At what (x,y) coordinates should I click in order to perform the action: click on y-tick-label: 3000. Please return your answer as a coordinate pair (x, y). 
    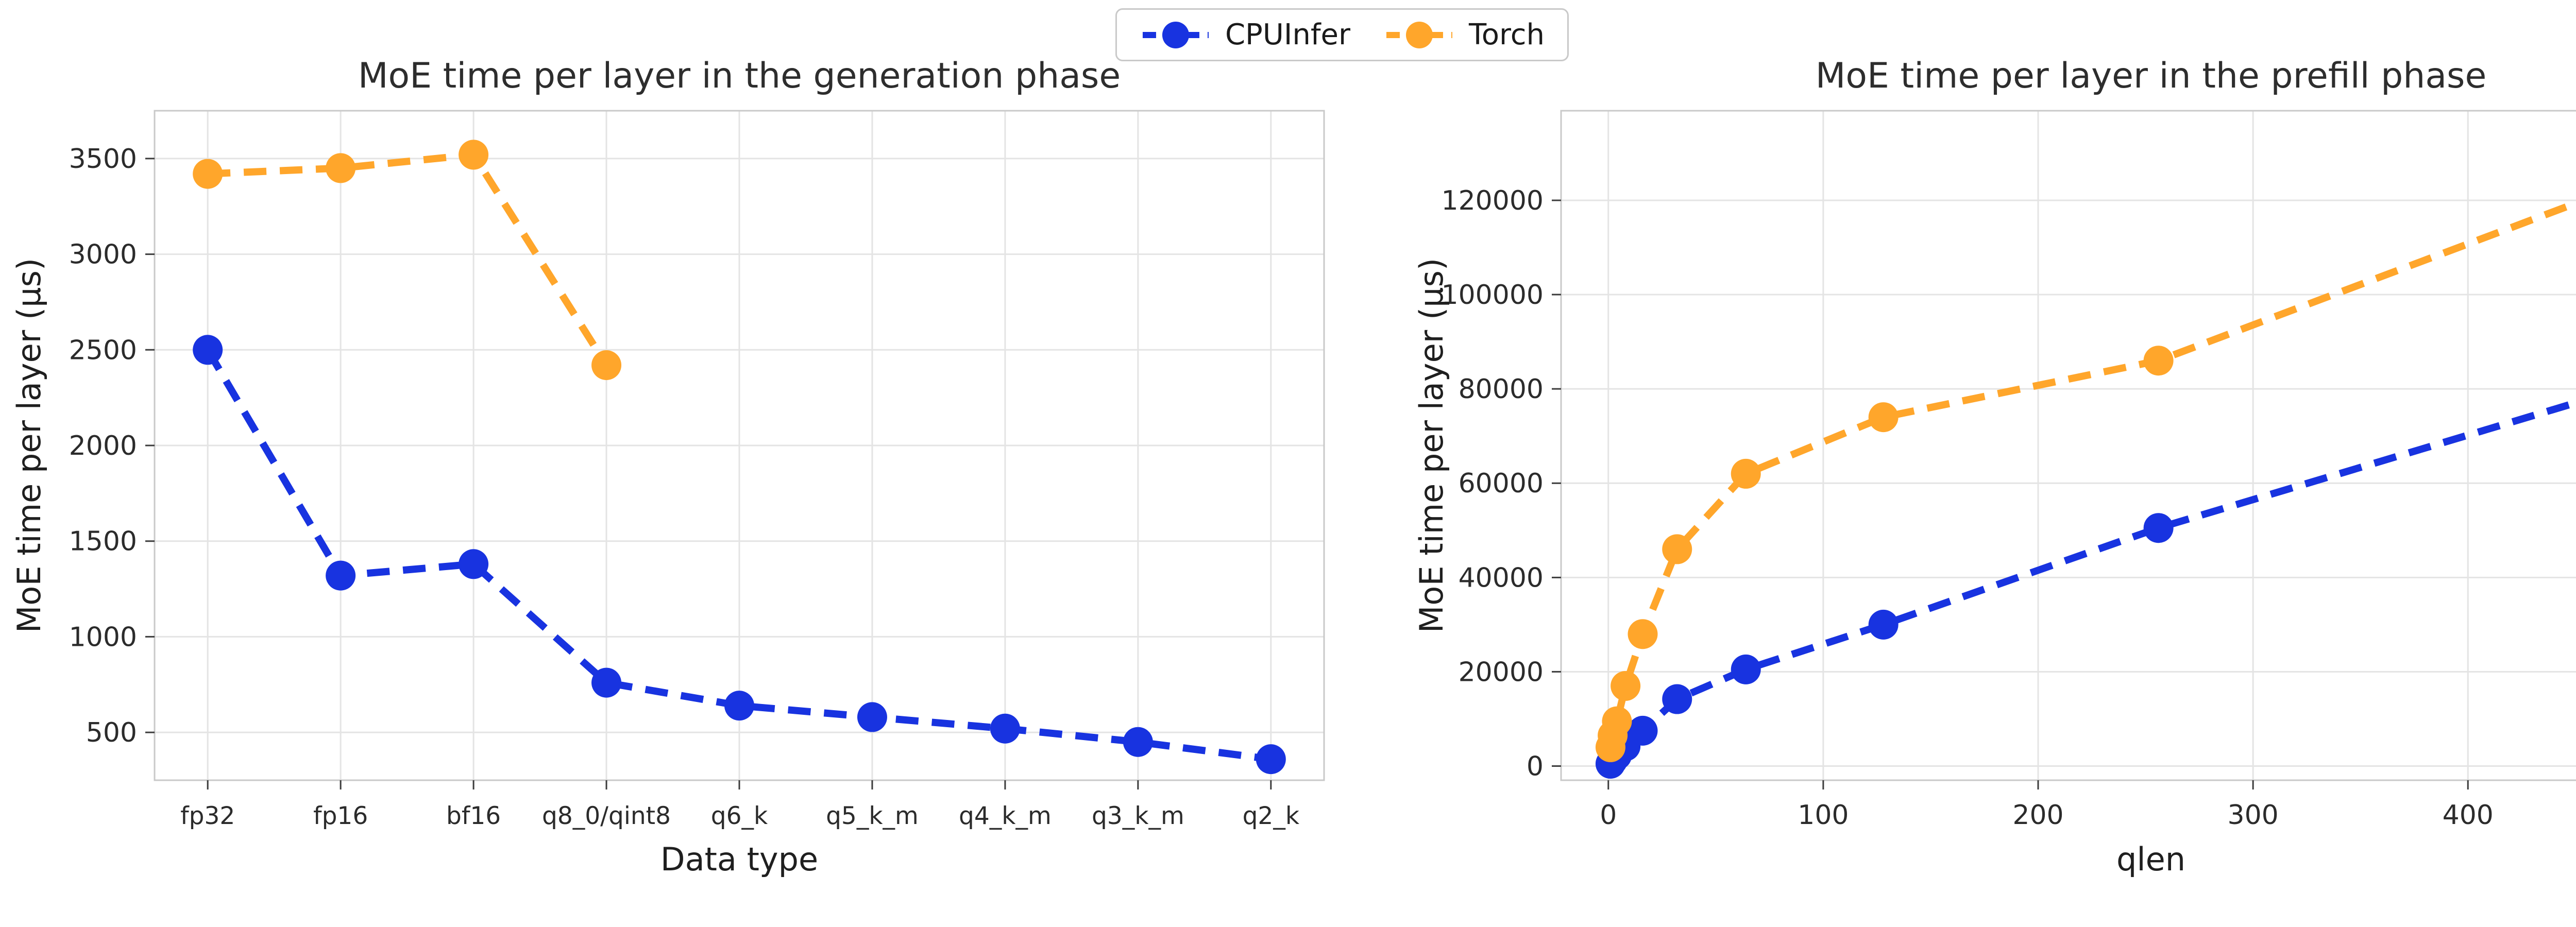
    Looking at the image, I should click on (103, 254).